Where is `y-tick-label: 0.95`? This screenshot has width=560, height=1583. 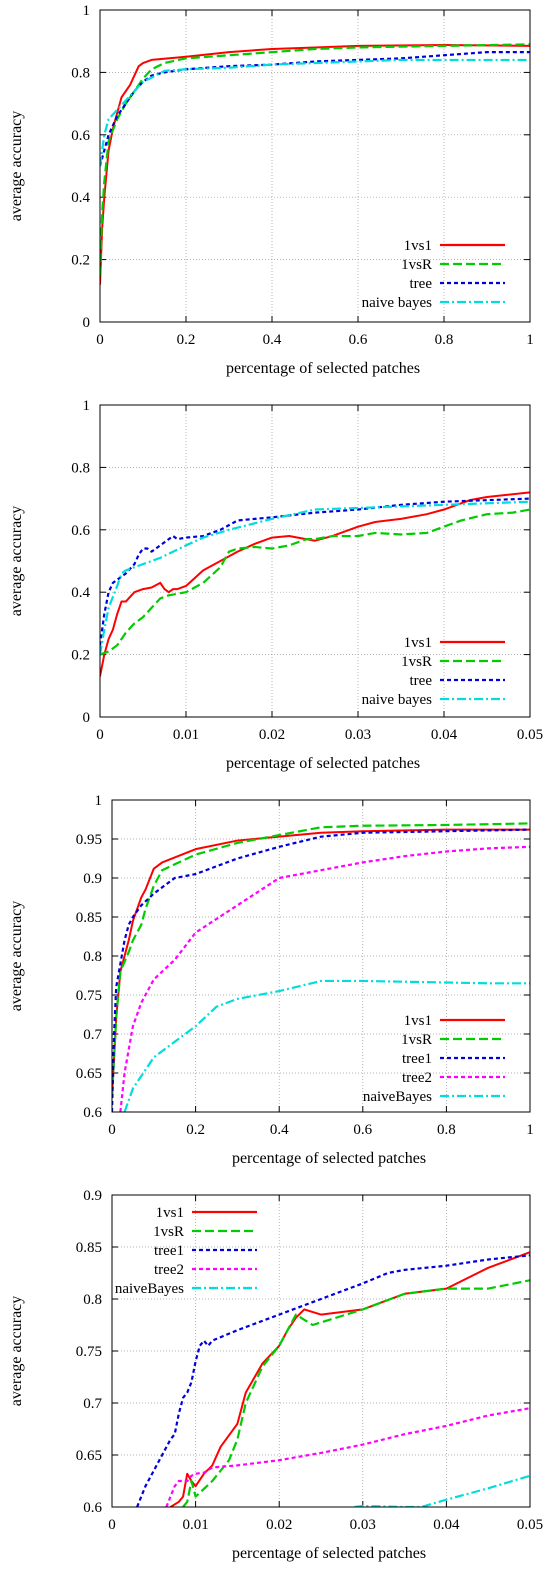
y-tick-label: 0.95 is located at coordinates (89, 840).